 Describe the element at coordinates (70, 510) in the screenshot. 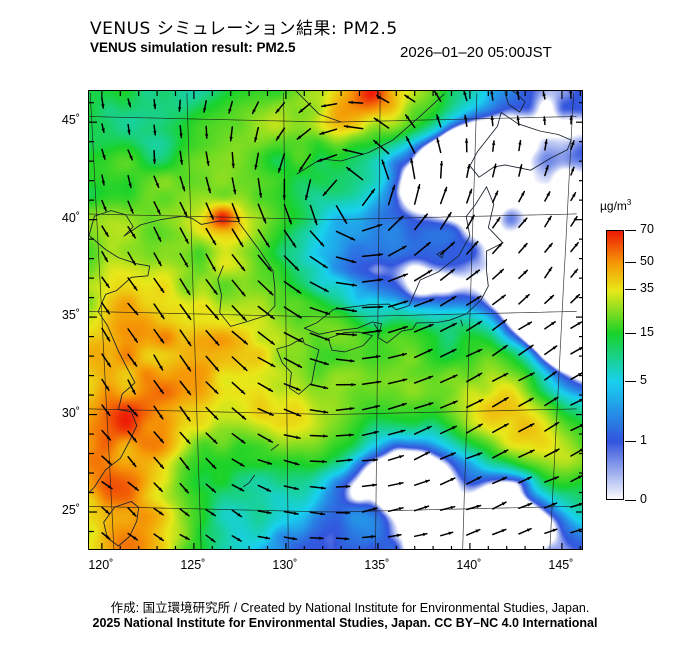

I see `lat-tick-label-25: 25˚` at that location.